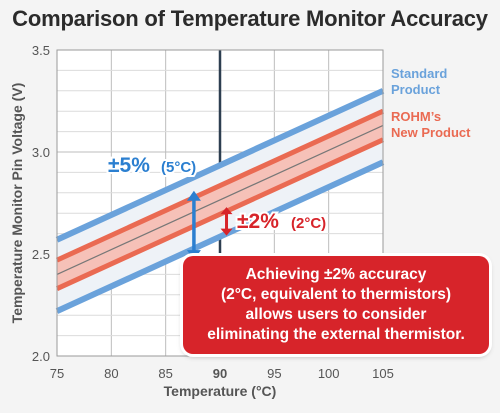  I want to click on x-tick-label: 95, so click(274, 373).